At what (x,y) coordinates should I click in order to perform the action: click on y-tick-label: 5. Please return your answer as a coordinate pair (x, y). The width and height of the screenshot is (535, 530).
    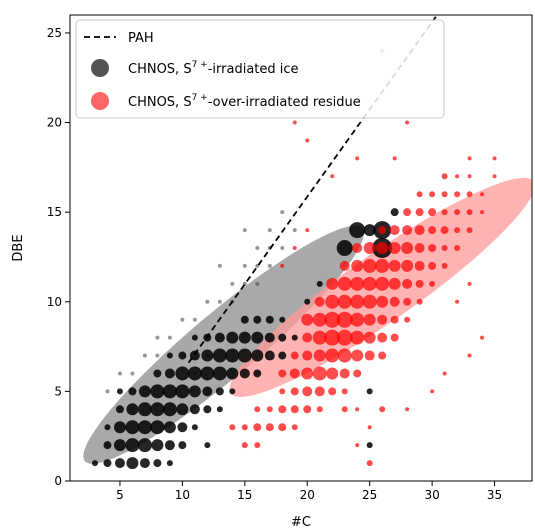
    Looking at the image, I should click on (58, 391).